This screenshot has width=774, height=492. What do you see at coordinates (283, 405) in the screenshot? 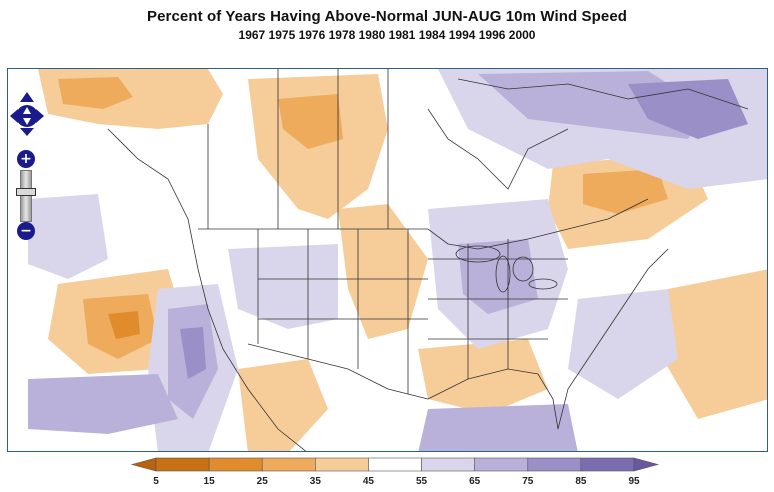
I see `orange-region-mexico` at bounding box center [283, 405].